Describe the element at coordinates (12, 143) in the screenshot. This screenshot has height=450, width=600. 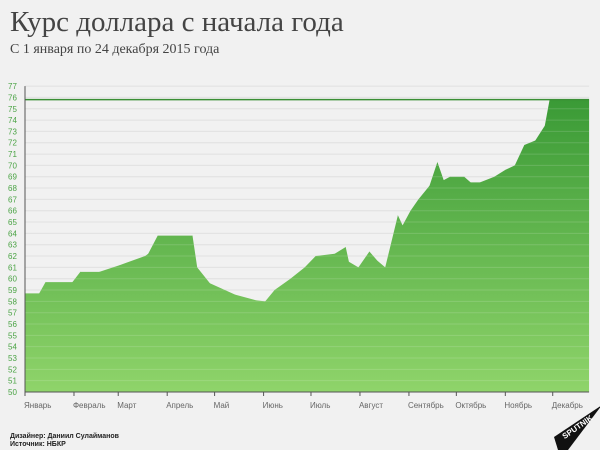
I see `y-tick-label: 72` at that location.